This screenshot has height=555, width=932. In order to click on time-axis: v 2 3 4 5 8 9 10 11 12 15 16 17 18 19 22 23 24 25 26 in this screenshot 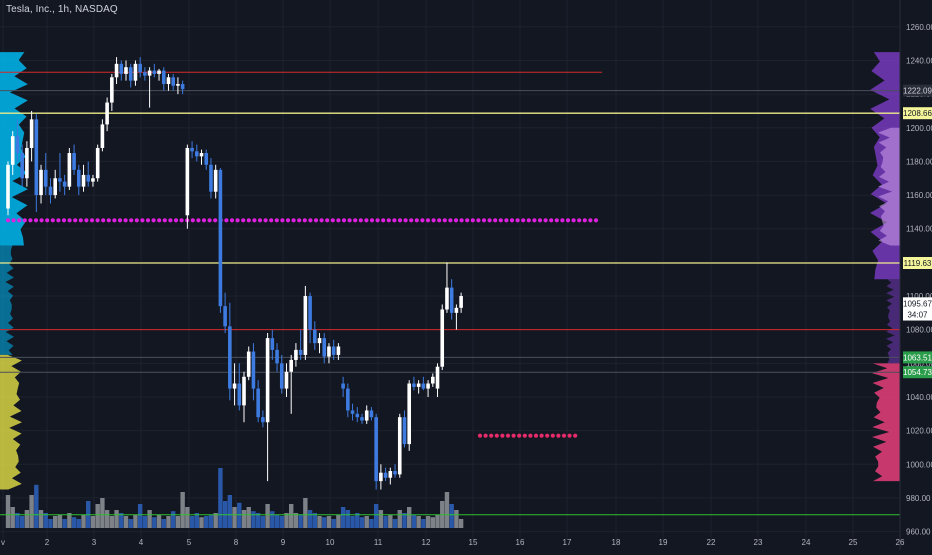, I will do `click(453, 542)`.